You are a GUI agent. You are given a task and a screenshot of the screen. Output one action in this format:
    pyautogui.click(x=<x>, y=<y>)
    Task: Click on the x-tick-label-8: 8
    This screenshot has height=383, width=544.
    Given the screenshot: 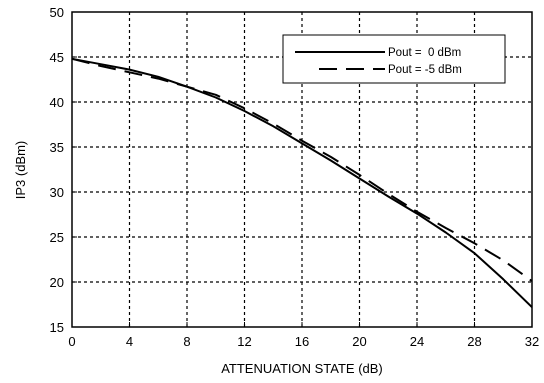 What is the action you would take?
    pyautogui.click(x=186, y=341)
    